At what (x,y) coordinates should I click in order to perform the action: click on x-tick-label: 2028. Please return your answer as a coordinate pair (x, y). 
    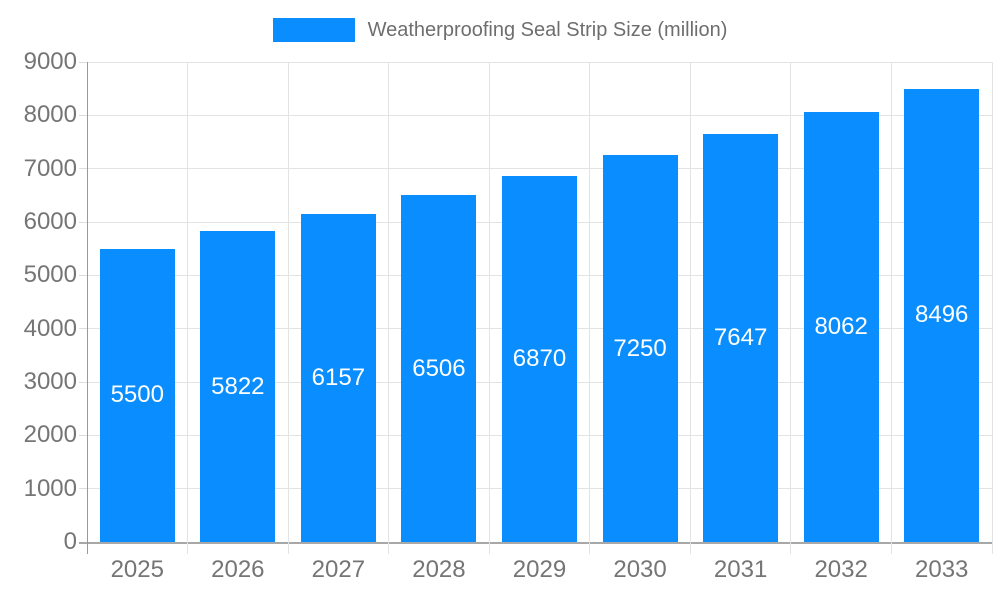
    Looking at the image, I should click on (439, 569).